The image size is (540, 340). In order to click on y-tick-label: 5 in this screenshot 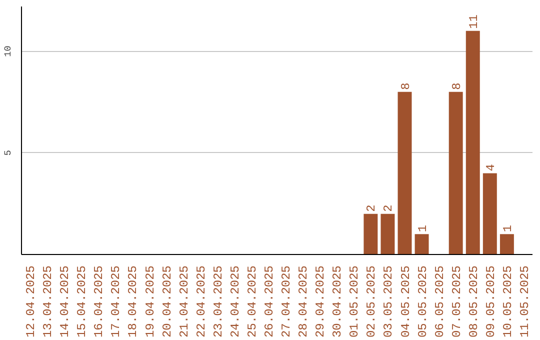, I will do `click(8, 153)`.